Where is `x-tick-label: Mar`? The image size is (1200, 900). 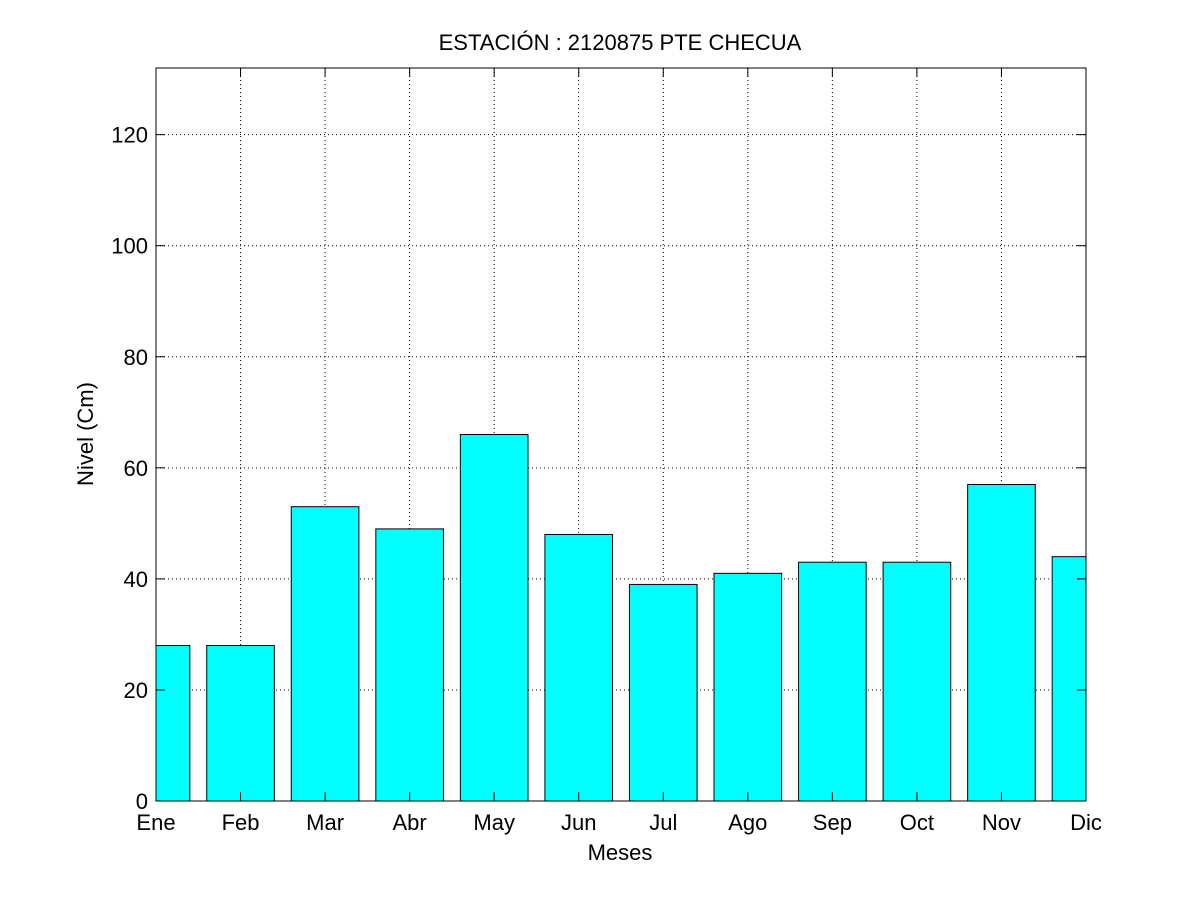 x-tick-label: Mar is located at coordinates (325, 822).